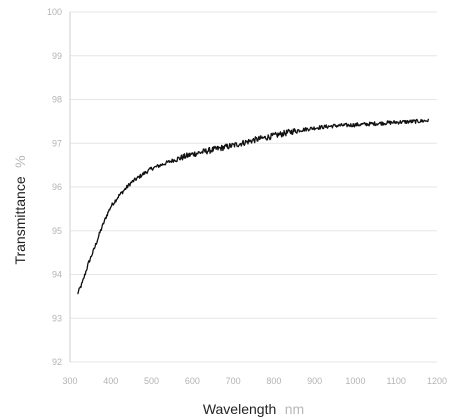 This screenshot has width=456, height=419. Describe the element at coordinates (57, 318) in the screenshot. I see `y-tick-label: 93` at that location.